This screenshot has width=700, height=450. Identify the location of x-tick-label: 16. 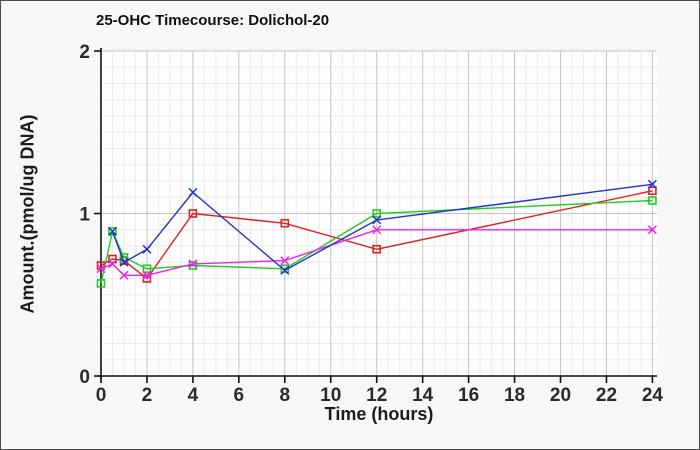
(468, 395).